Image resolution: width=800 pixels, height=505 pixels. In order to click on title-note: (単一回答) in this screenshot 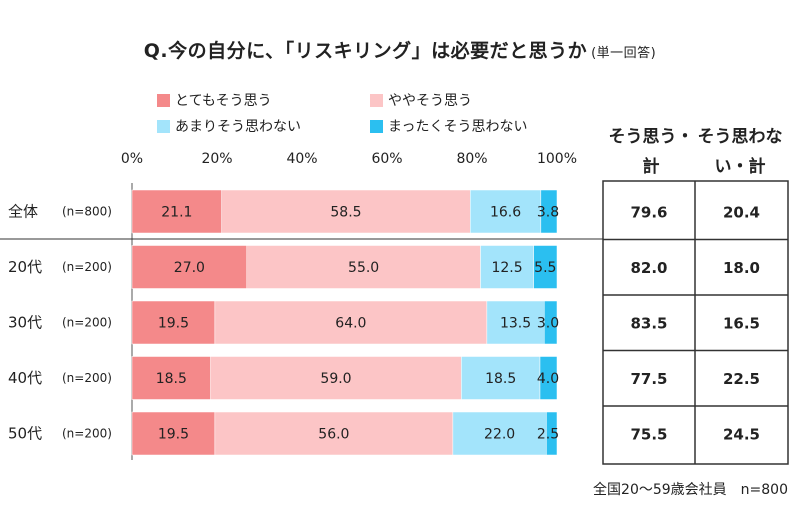, I will do `click(624, 53)`.